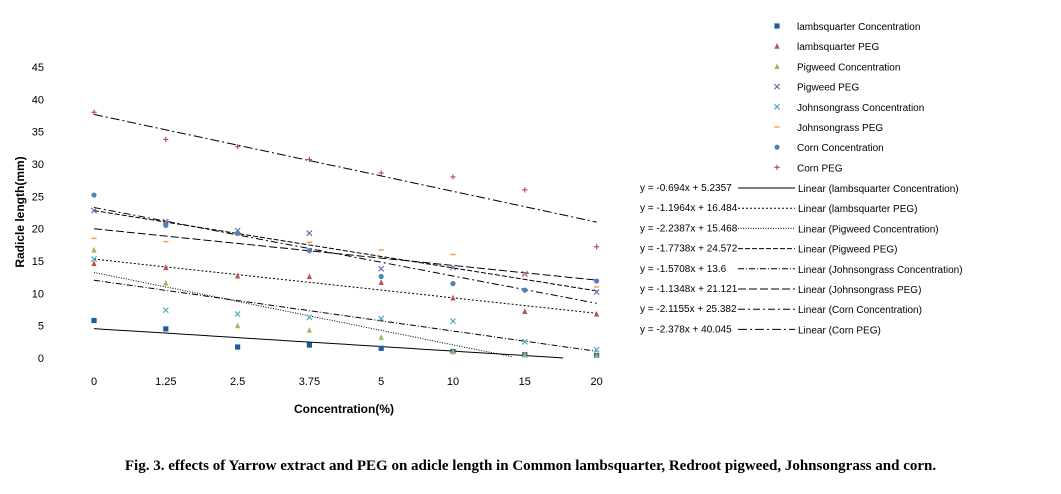 The width and height of the screenshot is (1061, 494). I want to click on y-tick-label: 30, so click(38, 165).